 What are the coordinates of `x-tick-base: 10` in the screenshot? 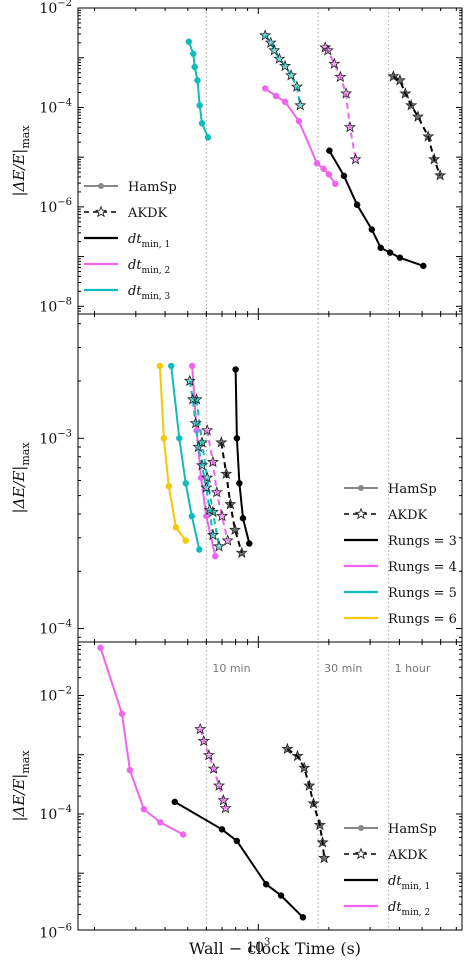 It's located at (255, 948).